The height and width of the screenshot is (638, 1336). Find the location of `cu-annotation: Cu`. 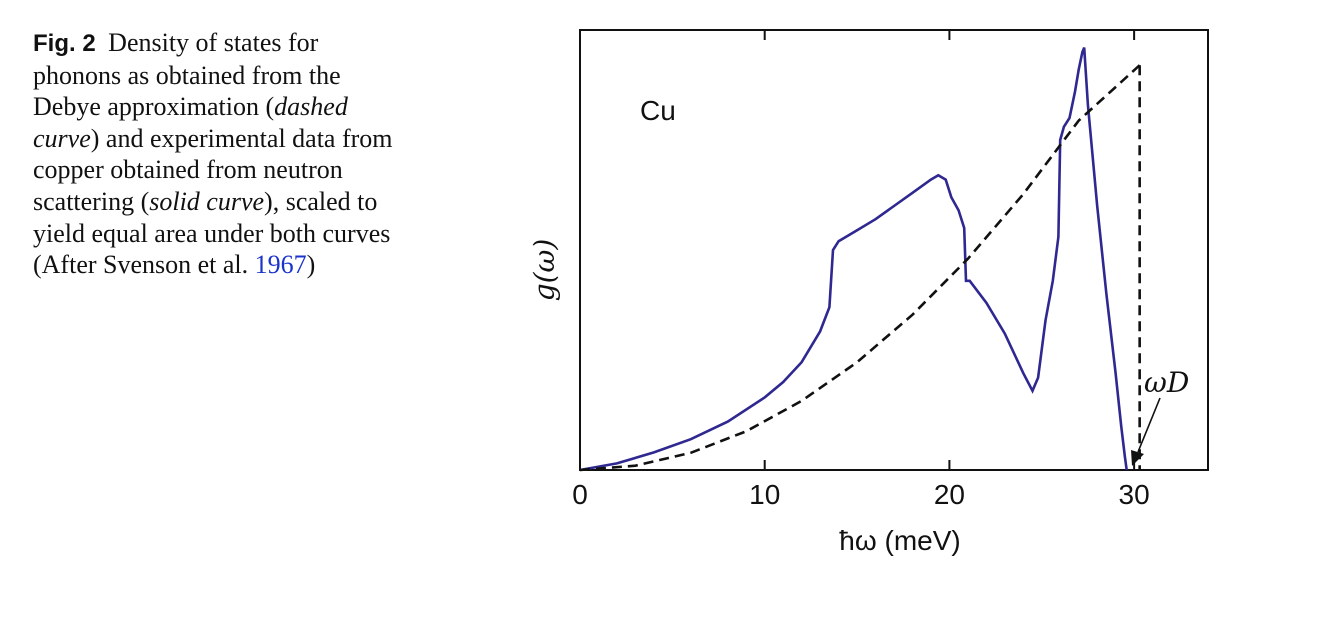

cu-annotation: Cu is located at coordinates (658, 110).